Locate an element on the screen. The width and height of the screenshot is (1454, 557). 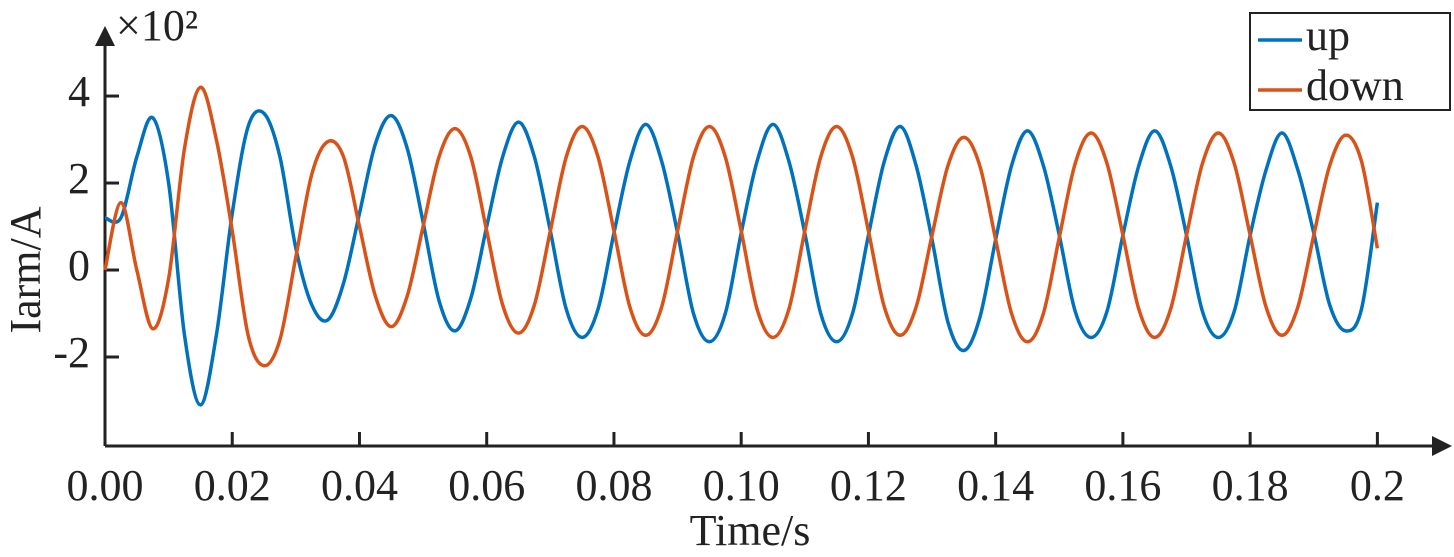
y-tick-label: 4 is located at coordinates (79, 91).